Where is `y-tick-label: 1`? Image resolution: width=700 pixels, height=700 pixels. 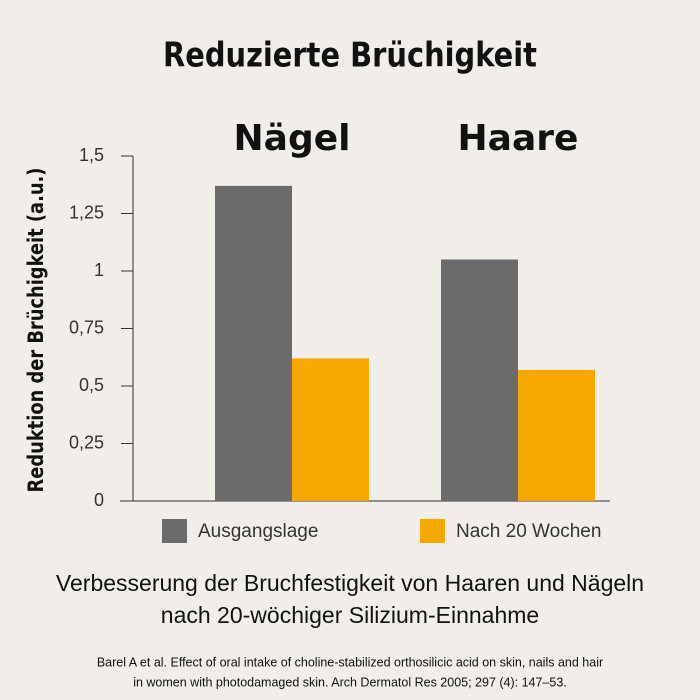 y-tick-label: 1 is located at coordinates (99, 270).